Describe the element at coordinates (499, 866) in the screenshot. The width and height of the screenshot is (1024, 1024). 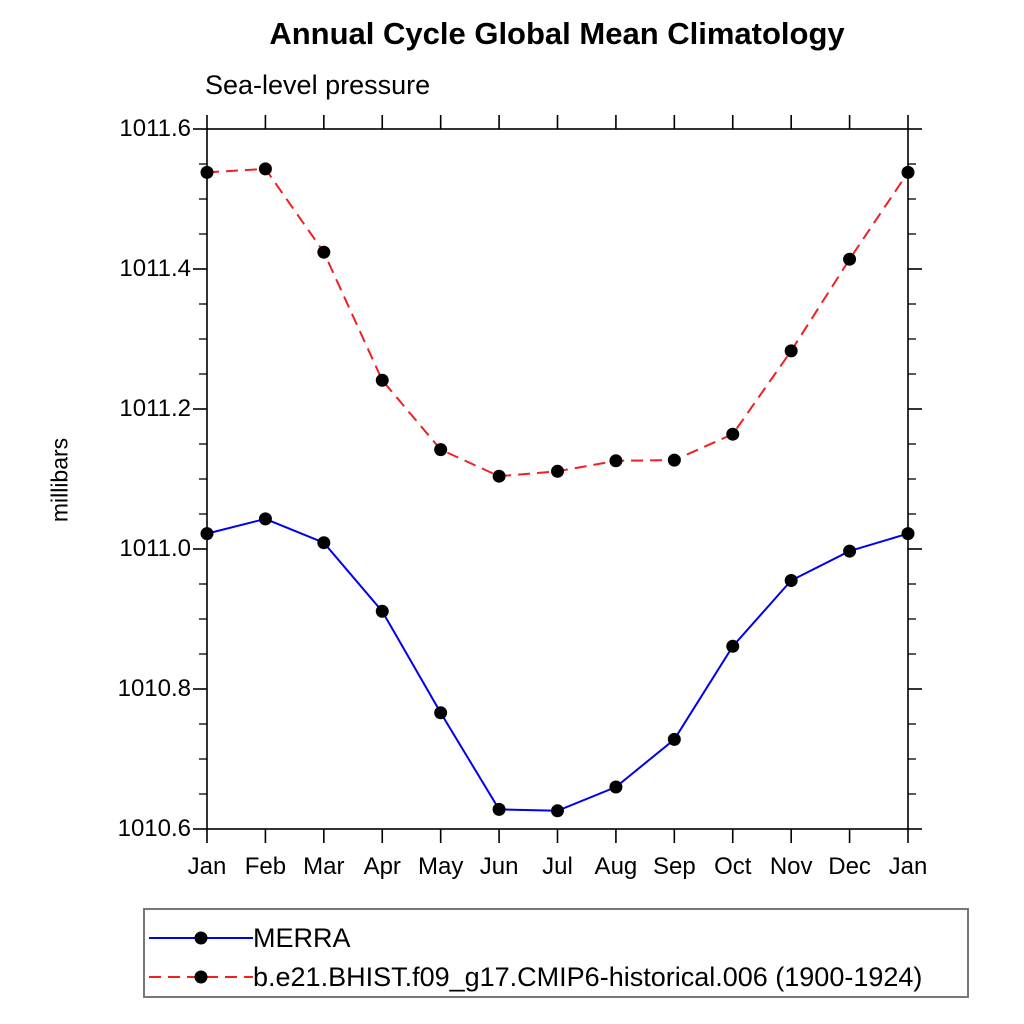
I see `x-tick-label: Jun` at that location.